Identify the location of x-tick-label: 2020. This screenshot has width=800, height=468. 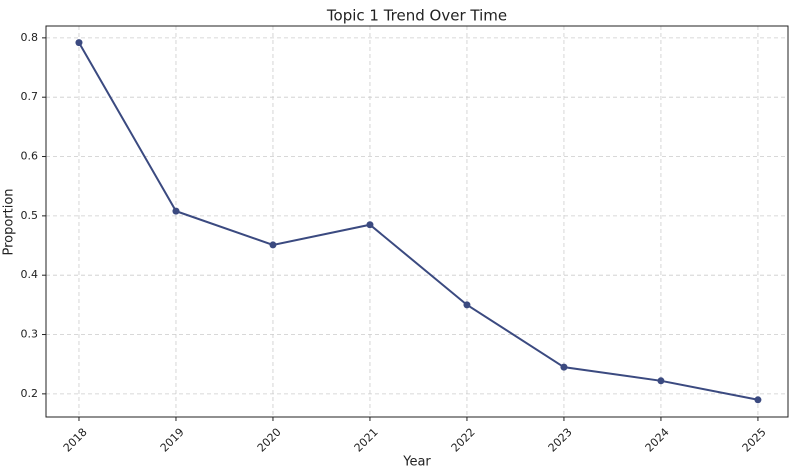
(269, 440).